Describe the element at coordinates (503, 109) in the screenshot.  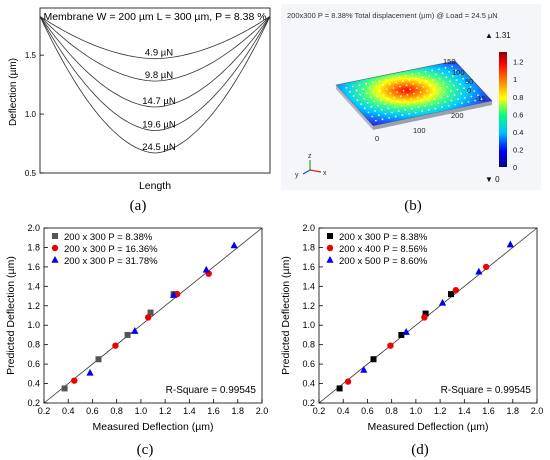
I see `colorbar-gradient` at that location.